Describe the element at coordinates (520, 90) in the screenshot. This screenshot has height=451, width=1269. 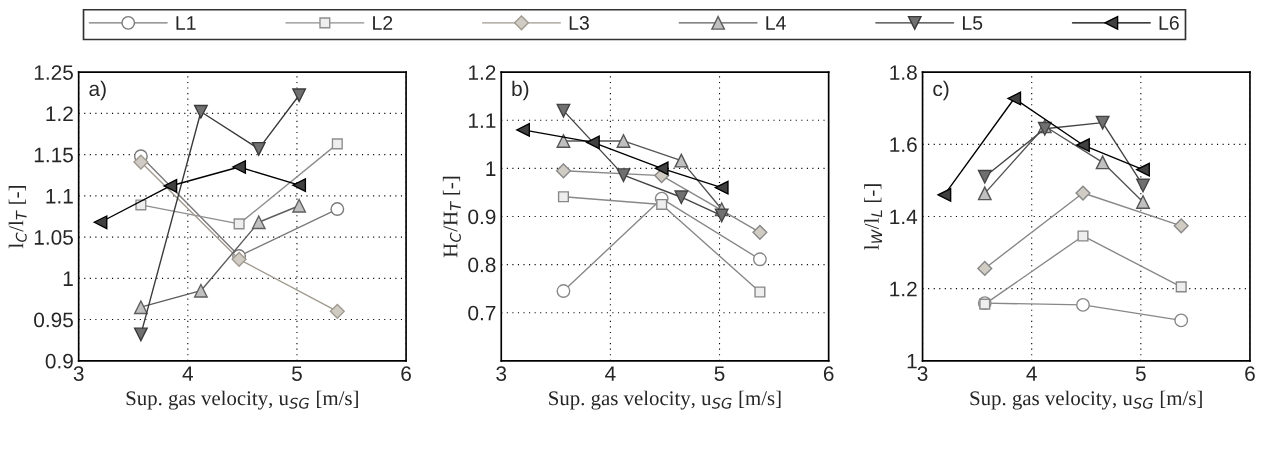
I see `annotation: b)` at that location.